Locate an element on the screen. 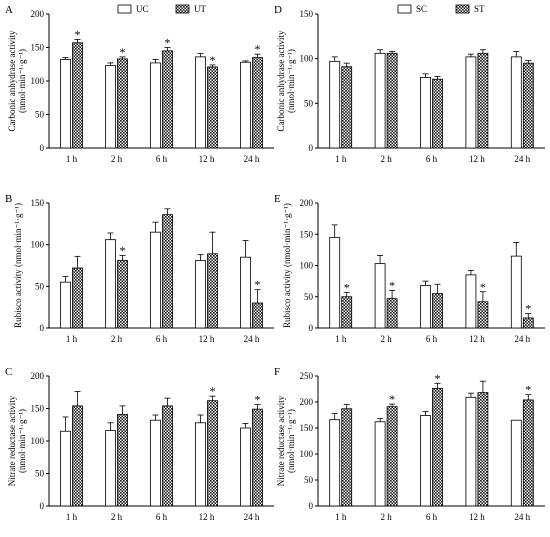 Image resolution: width=550 pixels, height=537 pixels. panel-c-y-tick-label: 50 is located at coordinates (40, 474).